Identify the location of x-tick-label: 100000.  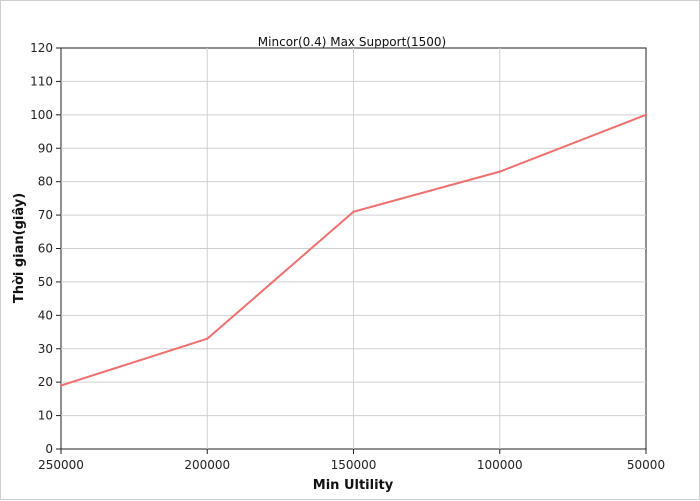
(500, 465).